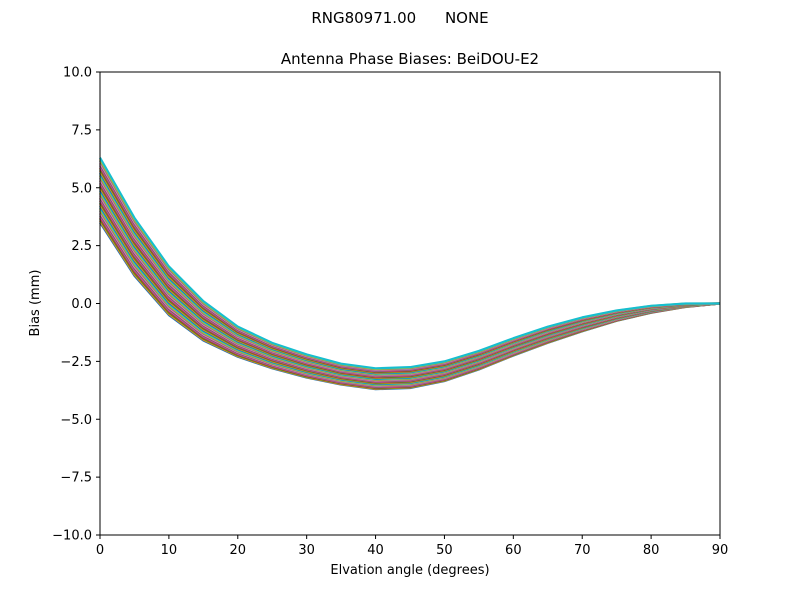  What do you see at coordinates (81, 304) in the screenshot?
I see `y-tick-label: 0.0` at bounding box center [81, 304].